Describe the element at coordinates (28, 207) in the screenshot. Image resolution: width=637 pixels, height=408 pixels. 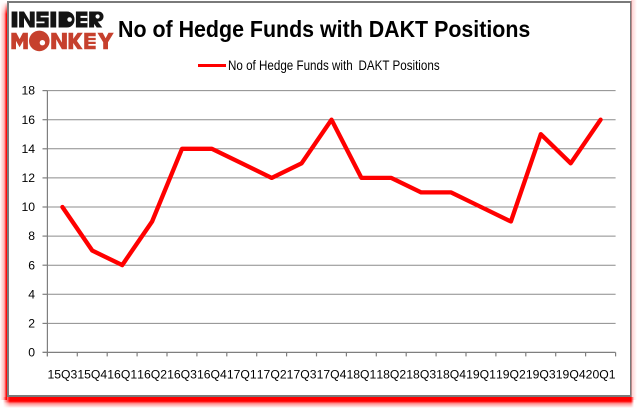
I see `svg-text: 10` at that location.